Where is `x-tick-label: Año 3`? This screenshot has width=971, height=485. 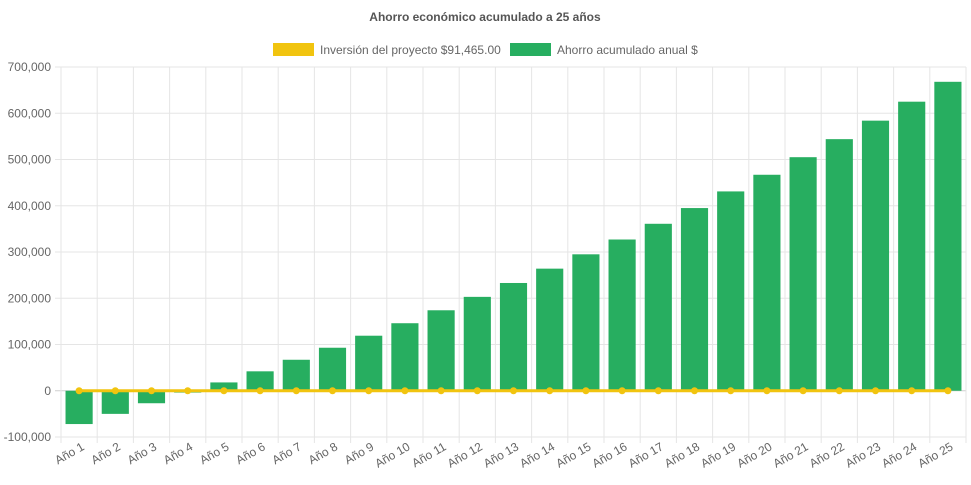 x-tick-label: Año 3 is located at coordinates (142, 453).